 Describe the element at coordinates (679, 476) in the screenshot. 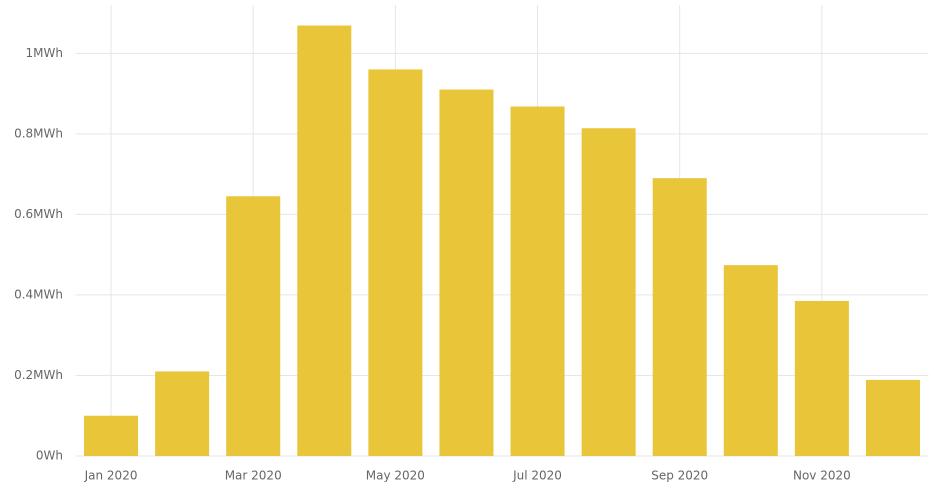

I see `x-tick-label: Sep 2020` at that location.